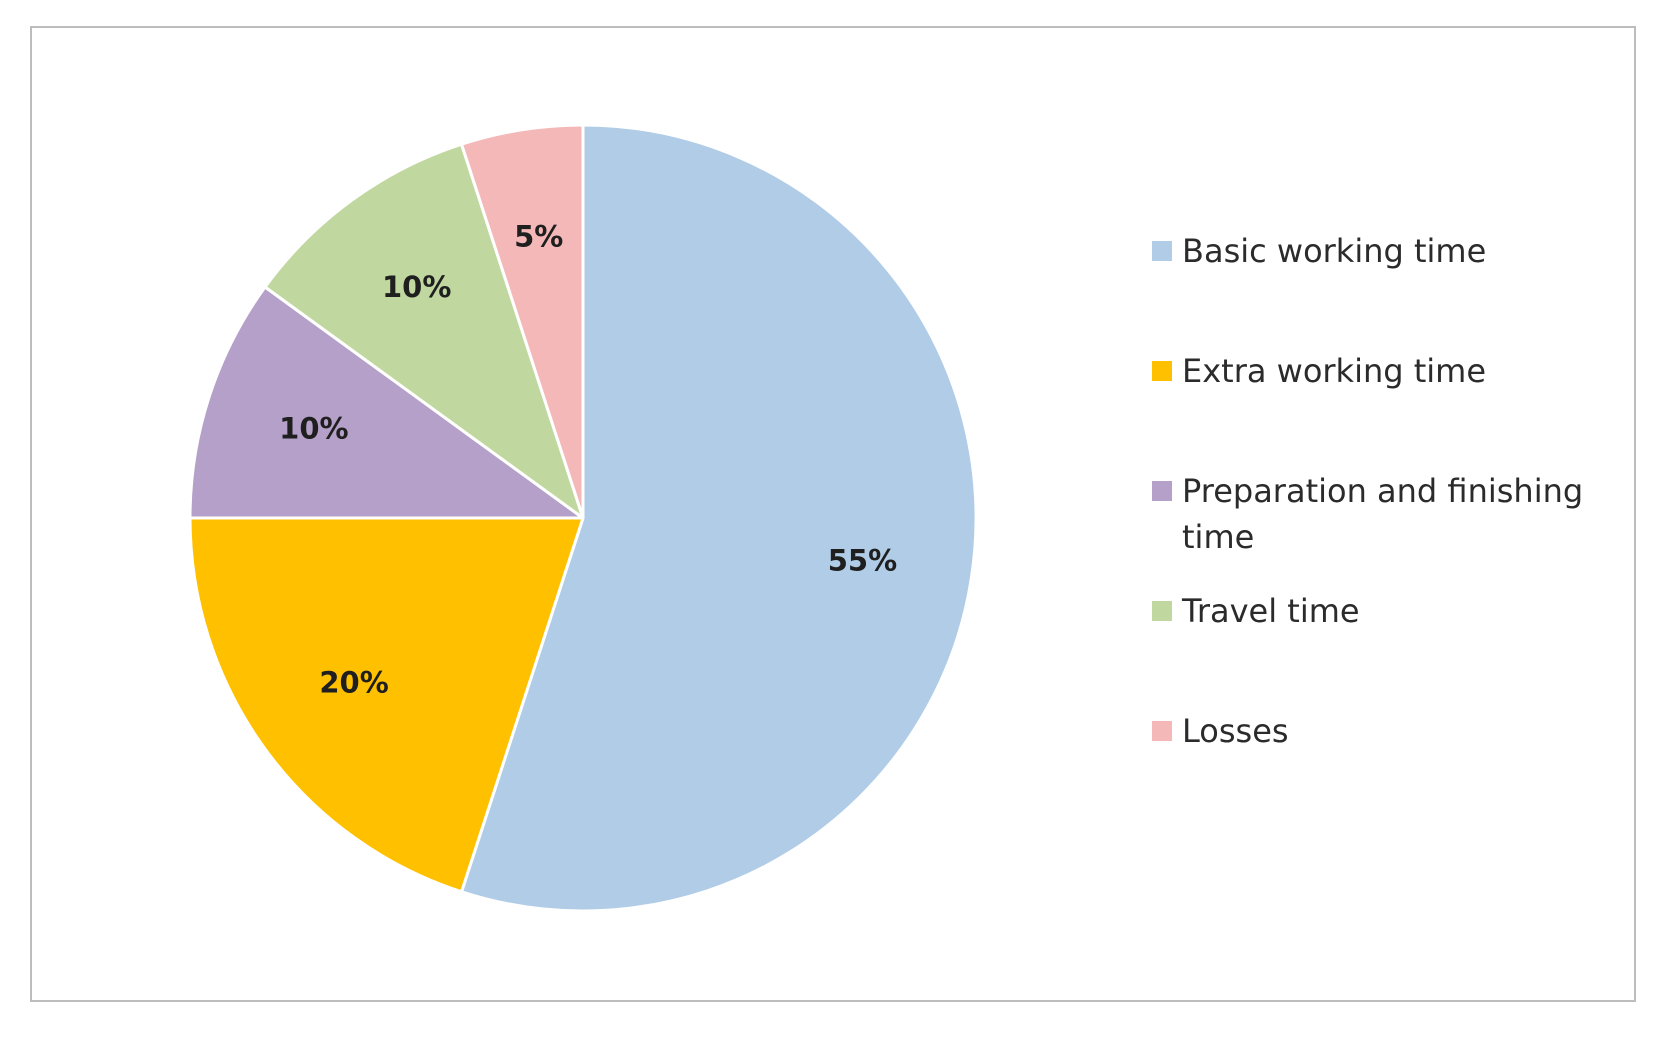 This screenshot has height=1037, width=1666. I want to click on pie-slice-losses, so click(522, 321).